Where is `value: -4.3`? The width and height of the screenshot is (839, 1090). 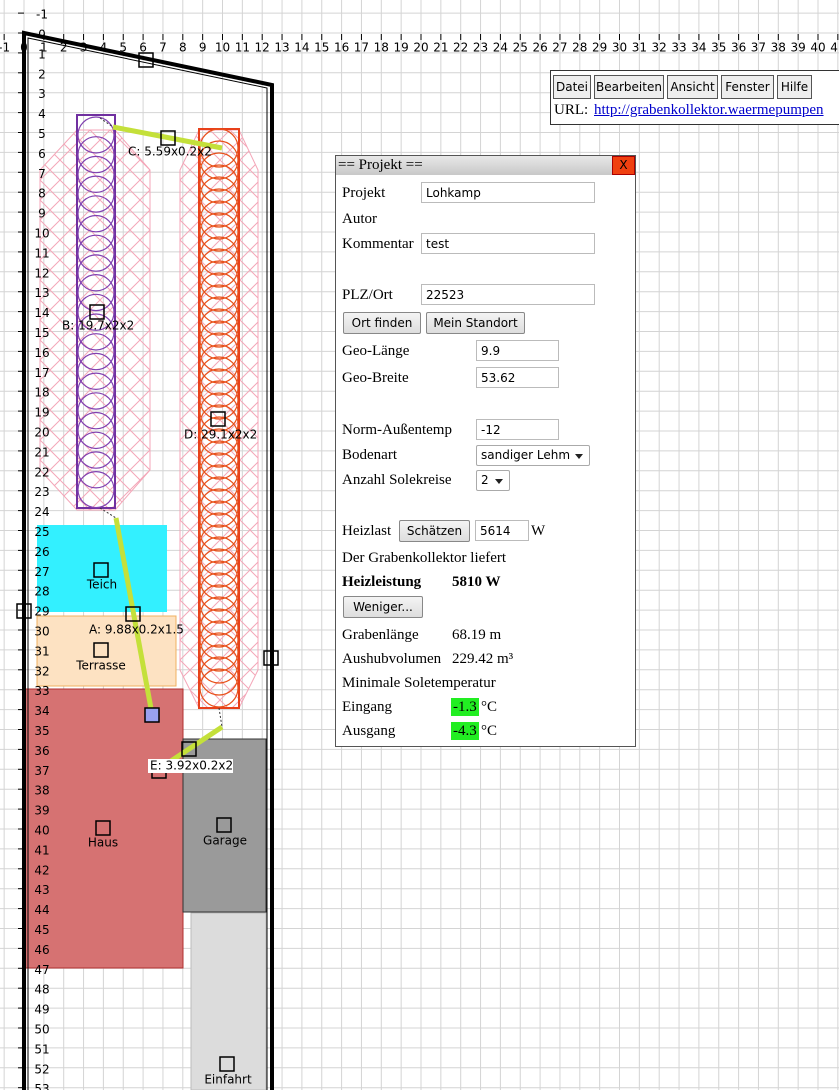 value: -4.3 is located at coordinates (465, 731).